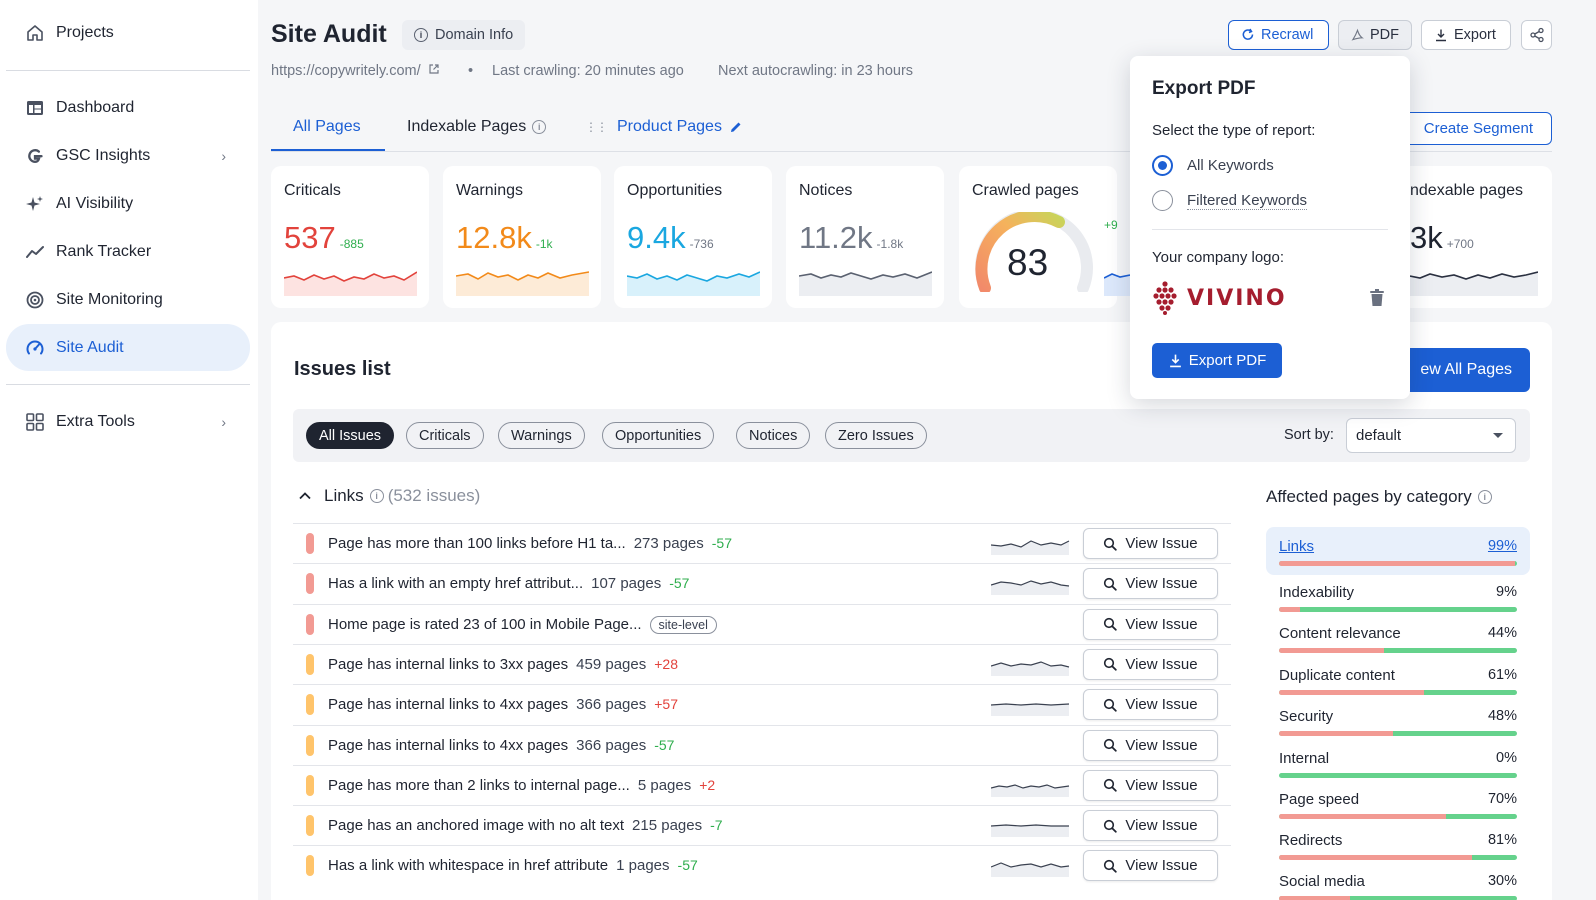  What do you see at coordinates (1369, 496) in the screenshot?
I see `affected-title-text: Affected pages by category` at bounding box center [1369, 496].